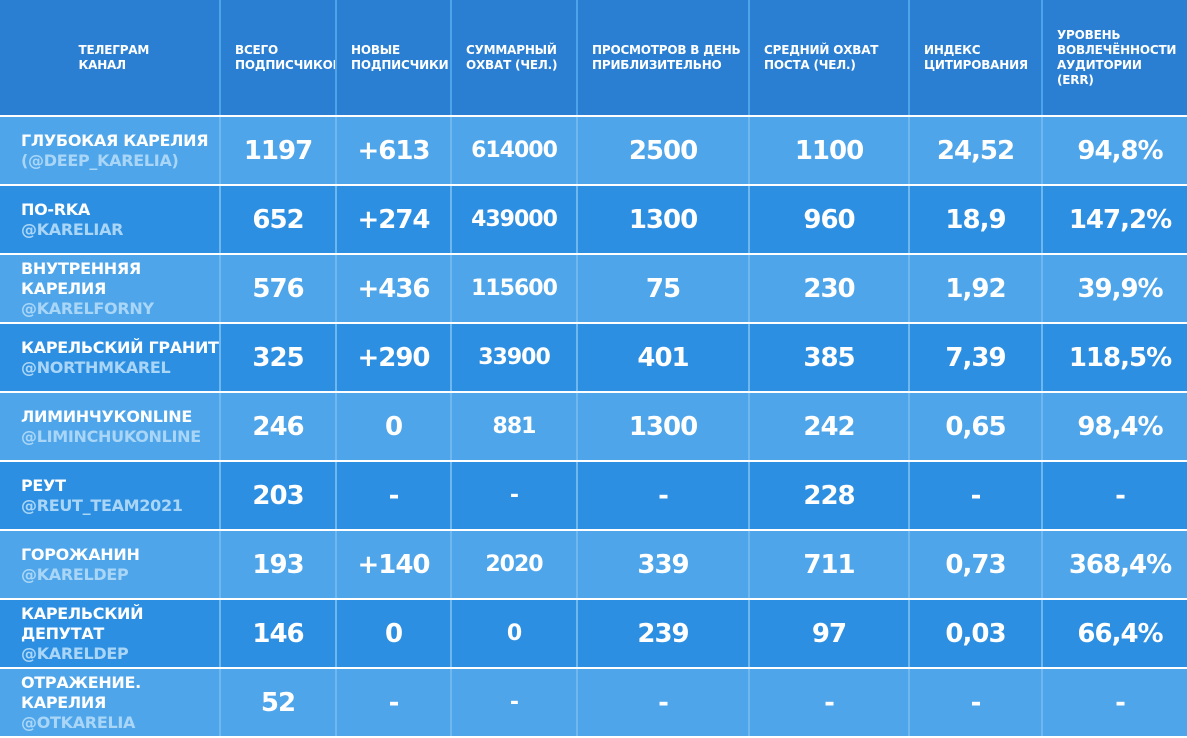 This screenshot has width=1187, height=738. Describe the element at coordinates (663, 288) in the screenshot. I see `cell-daily-views: 75` at that location.